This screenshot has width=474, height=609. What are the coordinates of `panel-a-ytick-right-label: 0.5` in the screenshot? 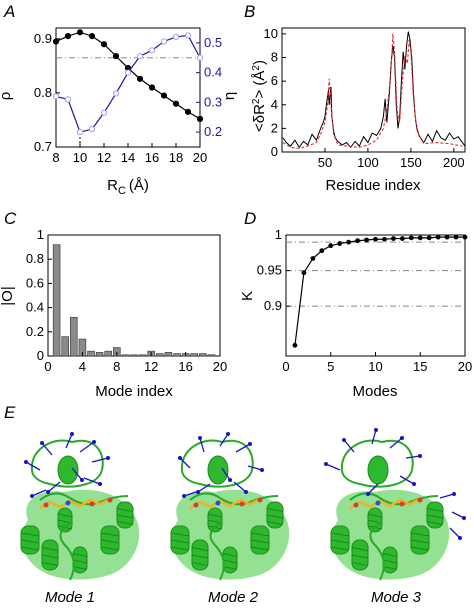 It's located at (213, 42).